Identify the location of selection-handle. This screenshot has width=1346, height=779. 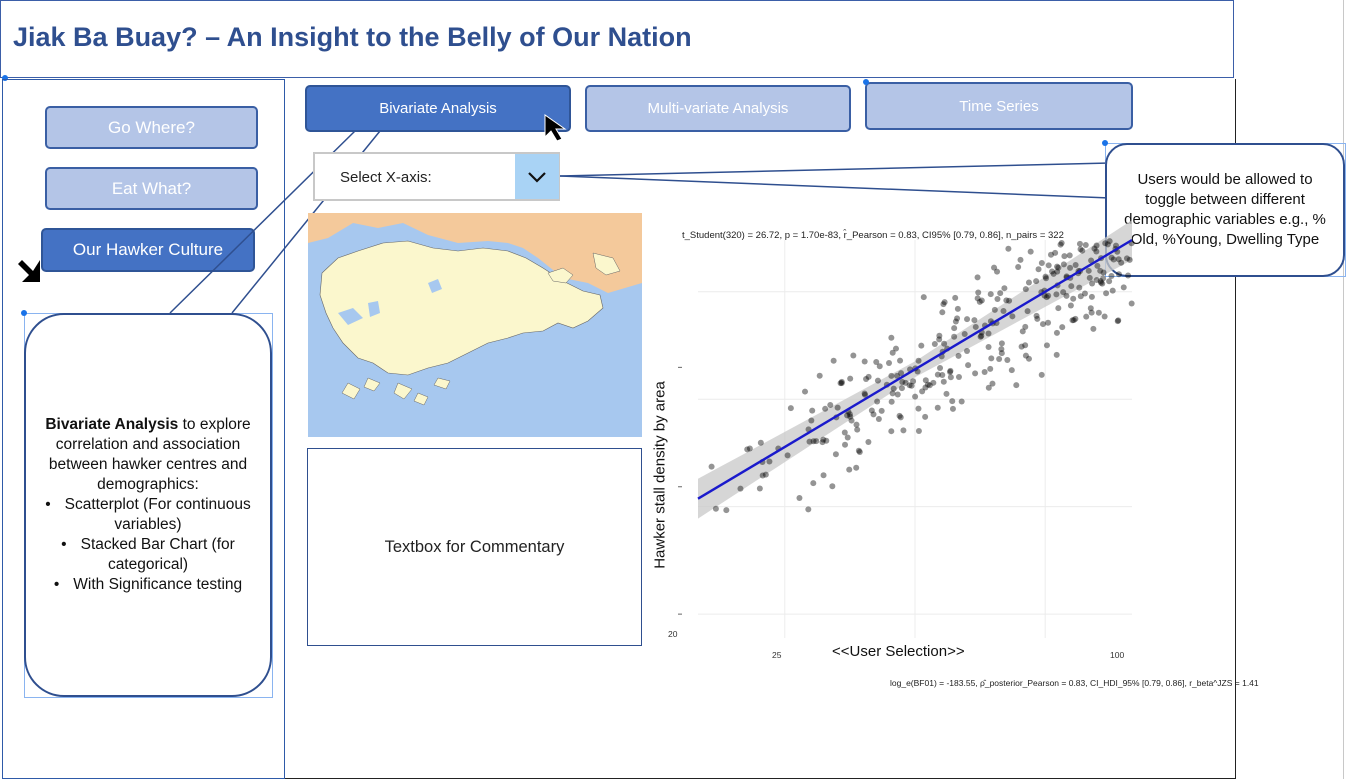
(24, 313).